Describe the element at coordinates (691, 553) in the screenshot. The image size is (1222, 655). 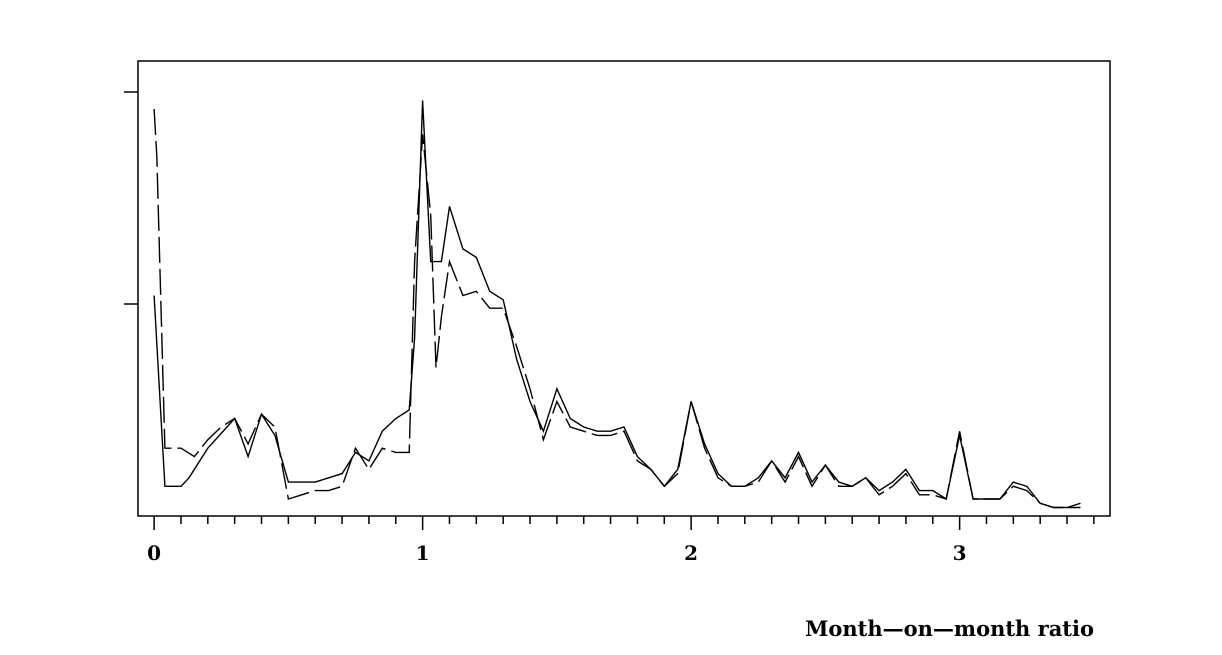
I see `x-tick-label: 2` at that location.